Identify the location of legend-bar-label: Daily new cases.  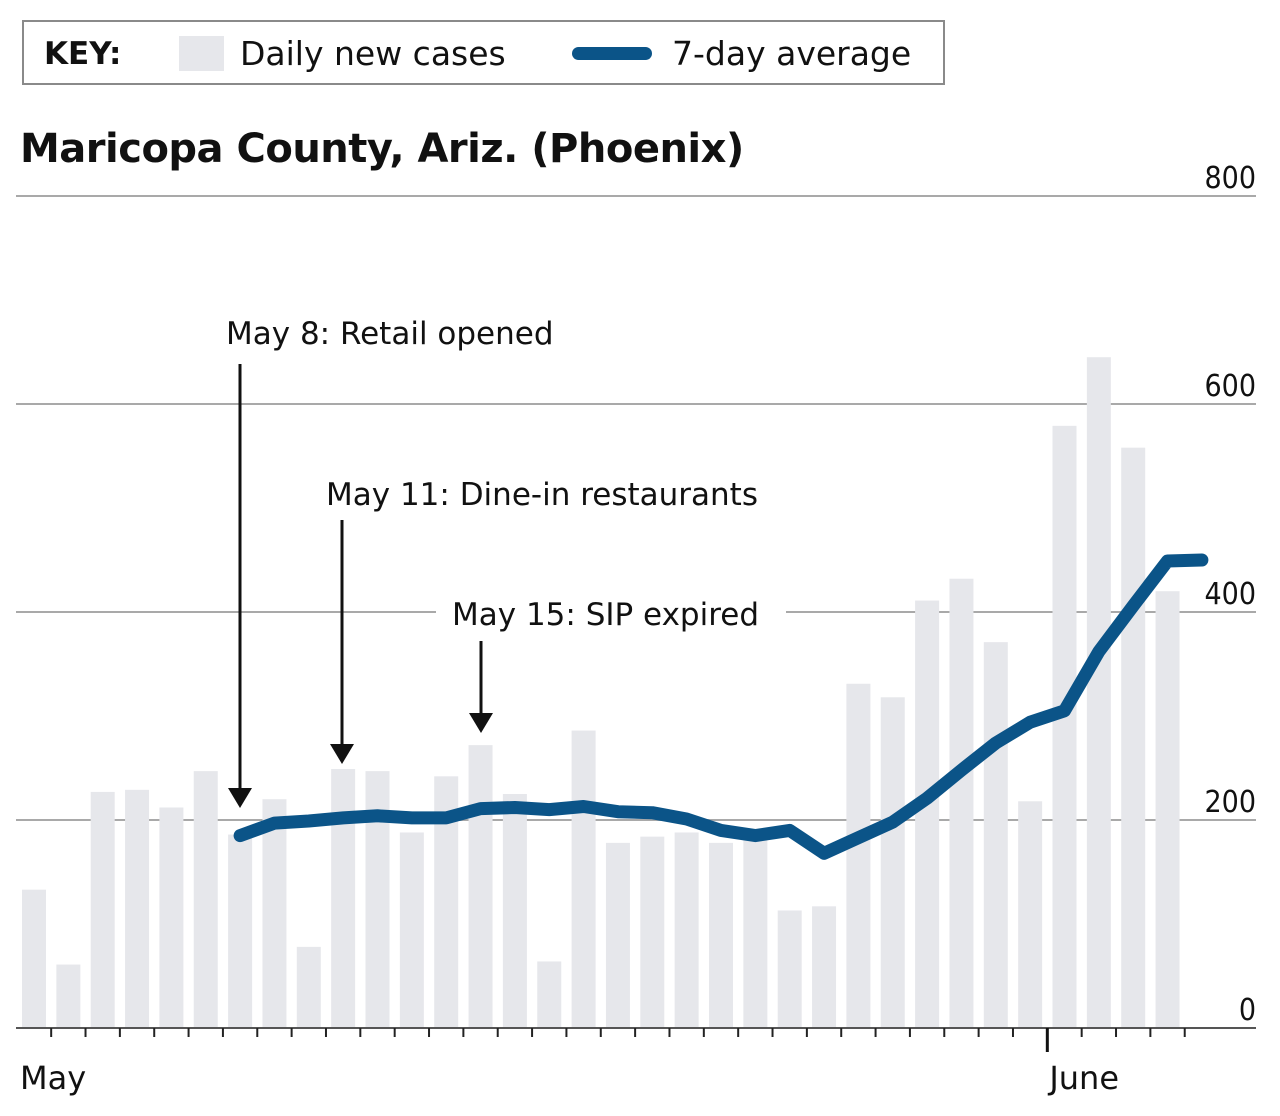
(373, 53).